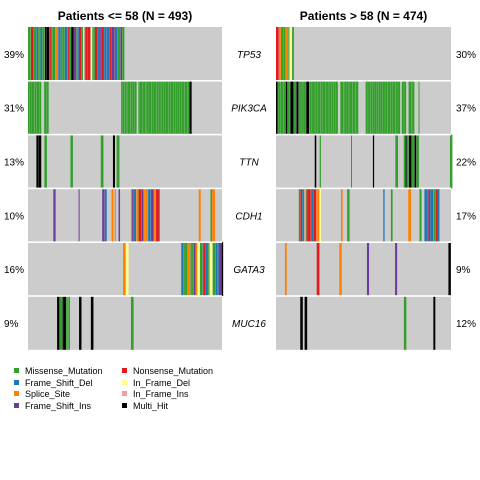 The image size is (480, 480). Describe the element at coordinates (58, 405) in the screenshot. I see `legend-label: Frame_Shift_Ins` at that location.